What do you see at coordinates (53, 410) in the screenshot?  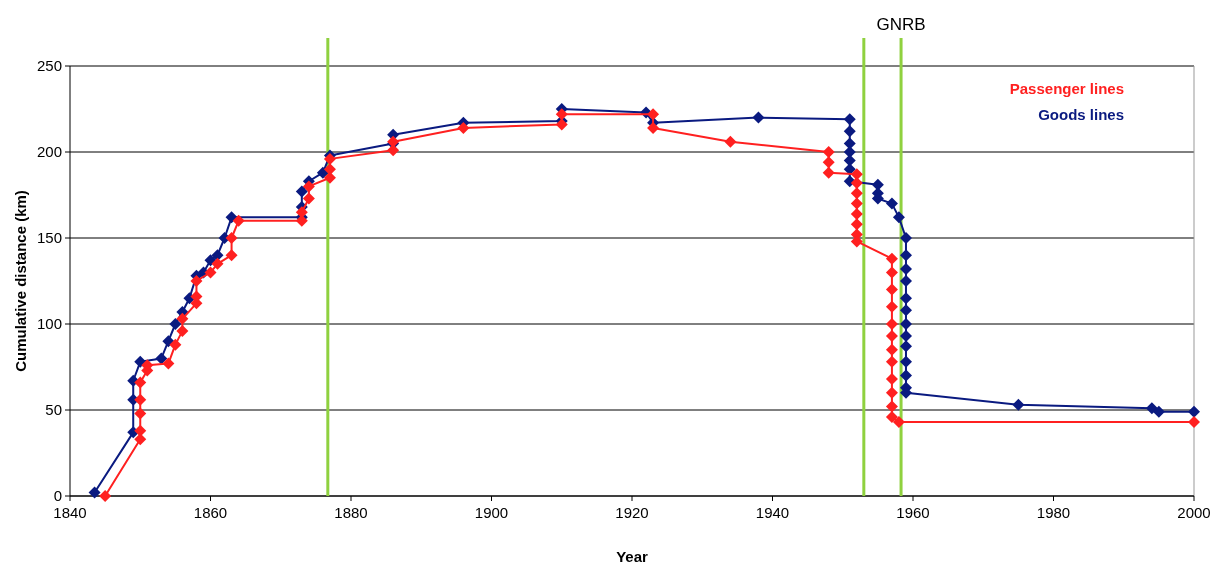 I see `y-tick-label: 50` at bounding box center [53, 410].